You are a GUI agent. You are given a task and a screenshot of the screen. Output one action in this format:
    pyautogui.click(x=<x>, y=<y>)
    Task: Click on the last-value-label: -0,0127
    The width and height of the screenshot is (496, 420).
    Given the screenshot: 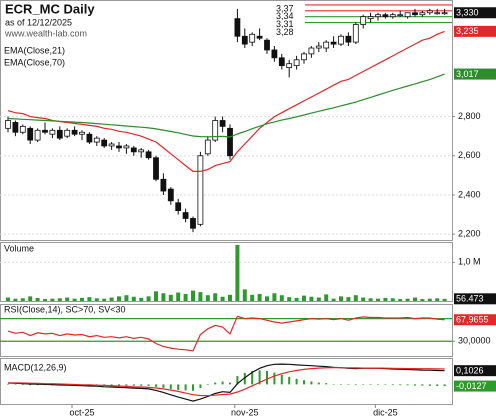 What is the action you would take?
    pyautogui.click(x=471, y=386)
    